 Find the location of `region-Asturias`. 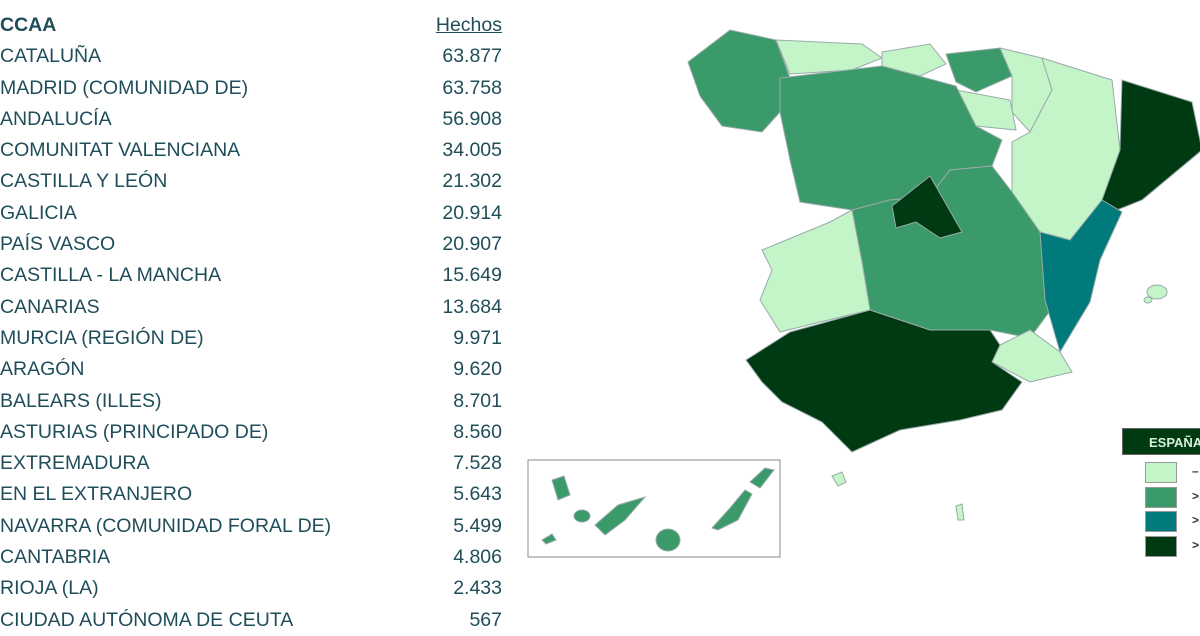

region-Asturias is located at coordinates (829, 57).